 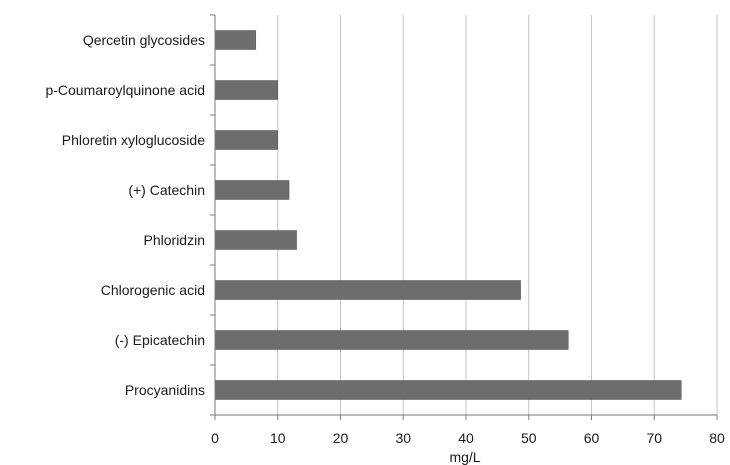 What do you see at coordinates (403, 438) in the screenshot?
I see `x-tick-label: 30` at bounding box center [403, 438].